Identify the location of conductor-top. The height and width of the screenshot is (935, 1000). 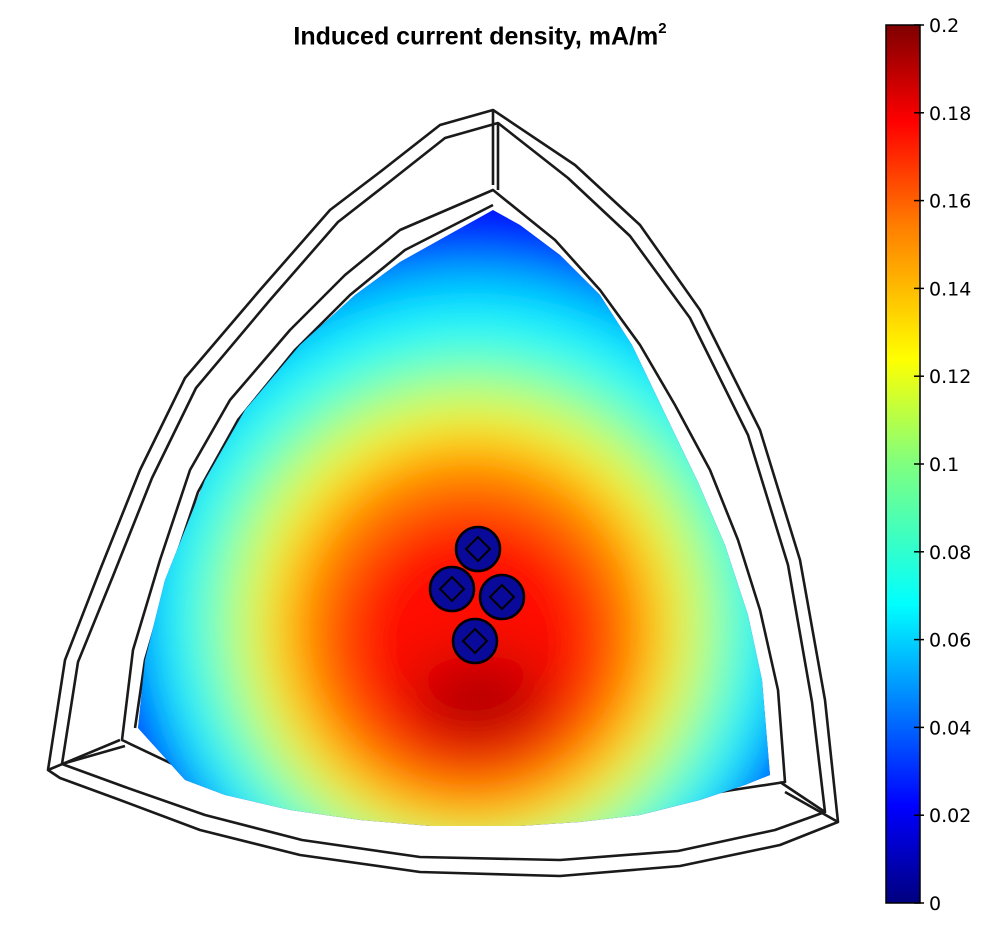
(478, 549).